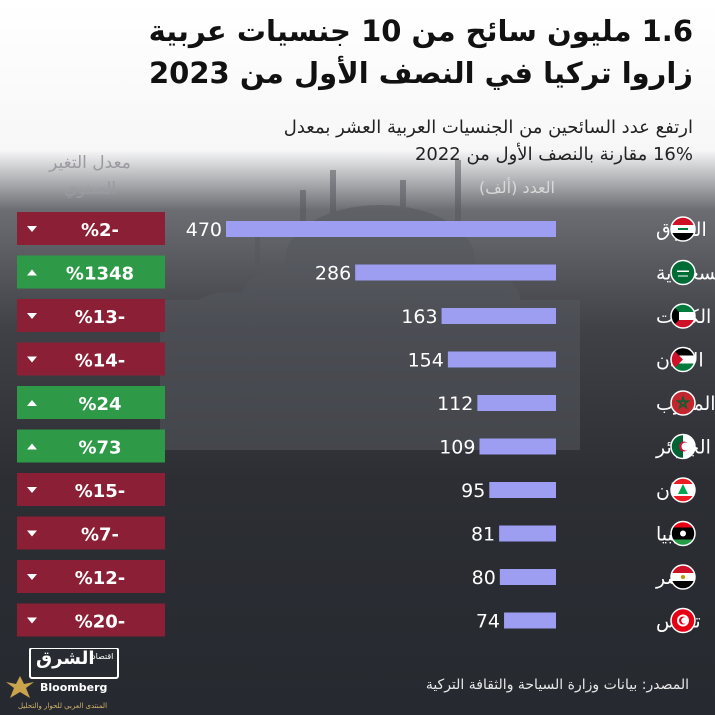  What do you see at coordinates (90, 163) in the screenshot?
I see `annual-change-header-line-1: معدل التغير` at bounding box center [90, 163].